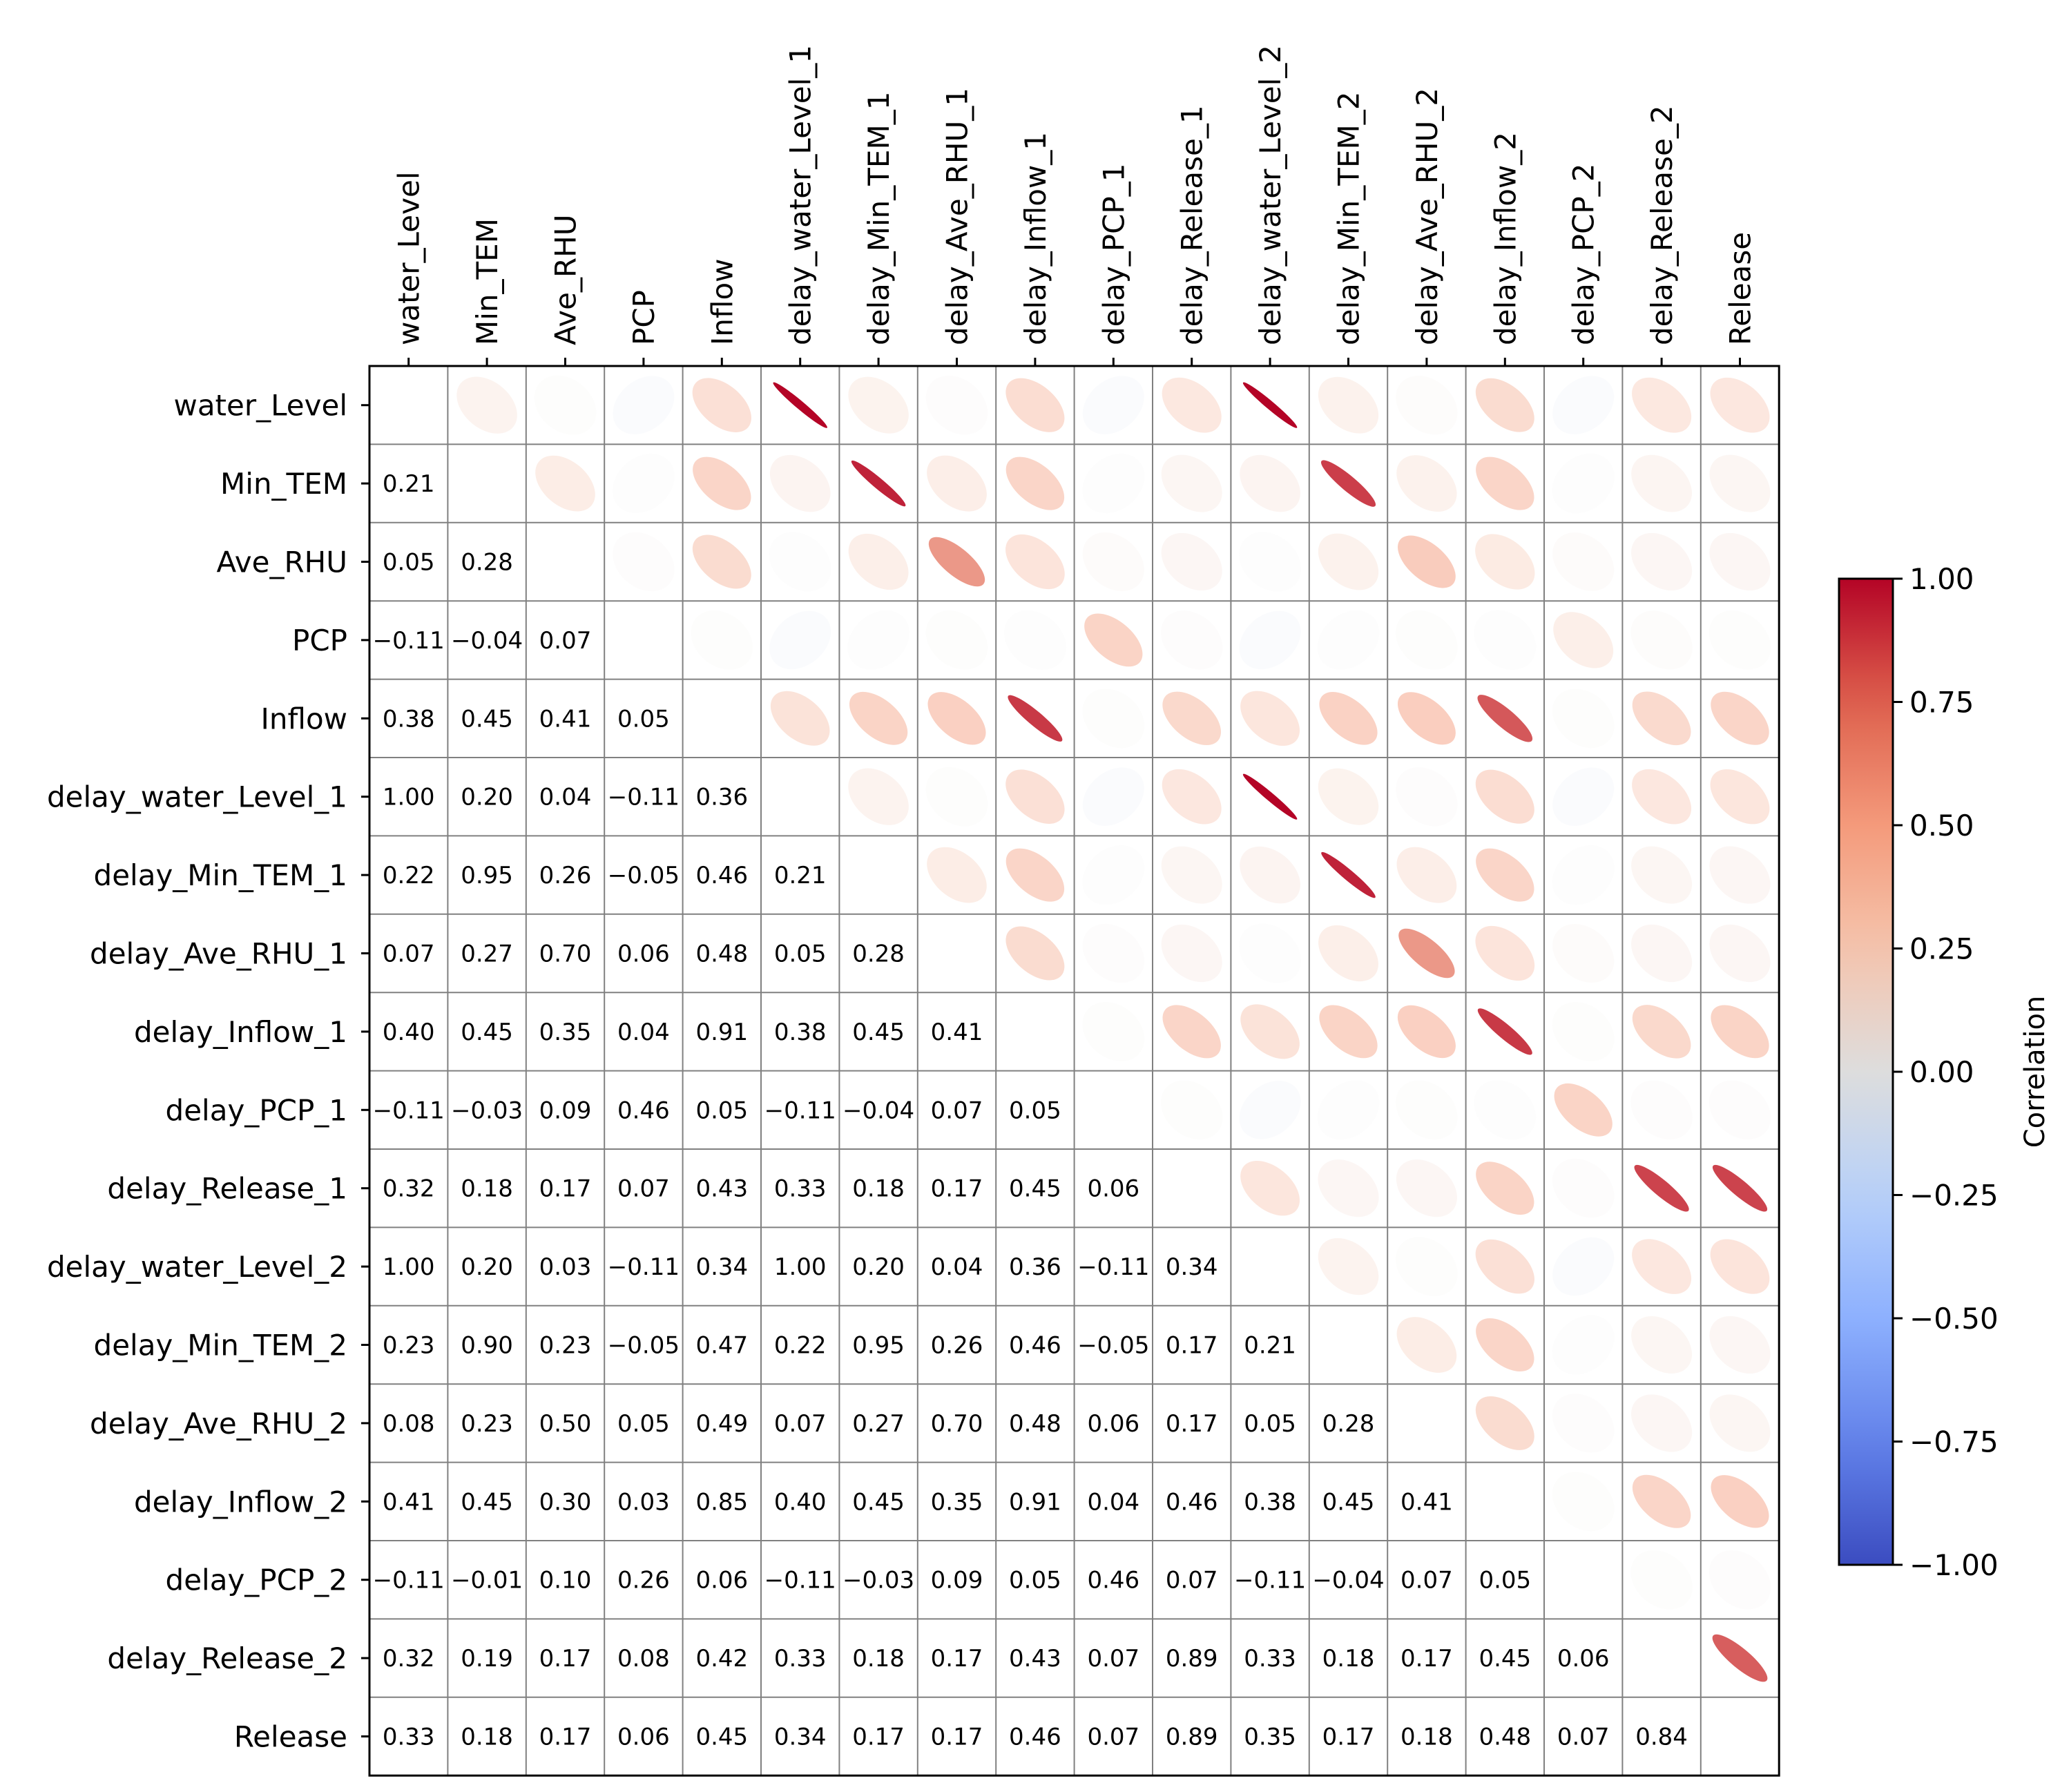  I want to click on corr-value-label: 1.00, so click(409, 797).